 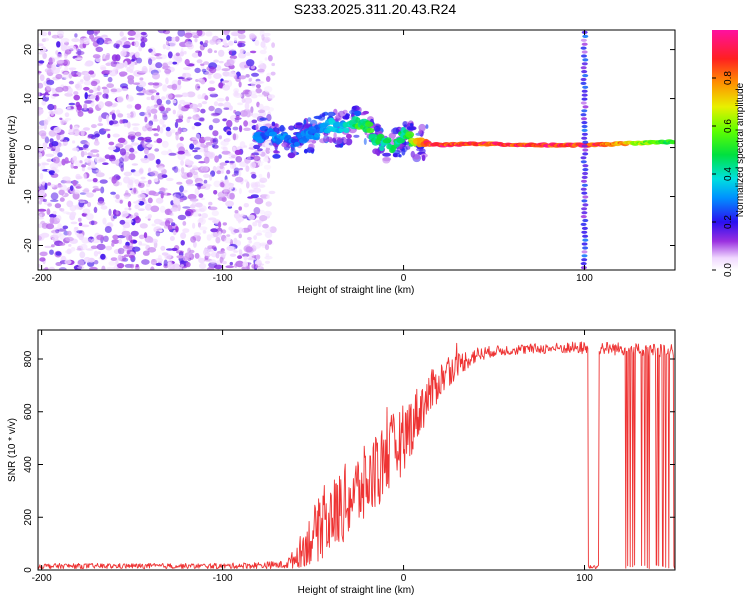 What do you see at coordinates (728, 78) in the screenshot?
I see `colorbar-tick-label: 0.8` at bounding box center [728, 78].